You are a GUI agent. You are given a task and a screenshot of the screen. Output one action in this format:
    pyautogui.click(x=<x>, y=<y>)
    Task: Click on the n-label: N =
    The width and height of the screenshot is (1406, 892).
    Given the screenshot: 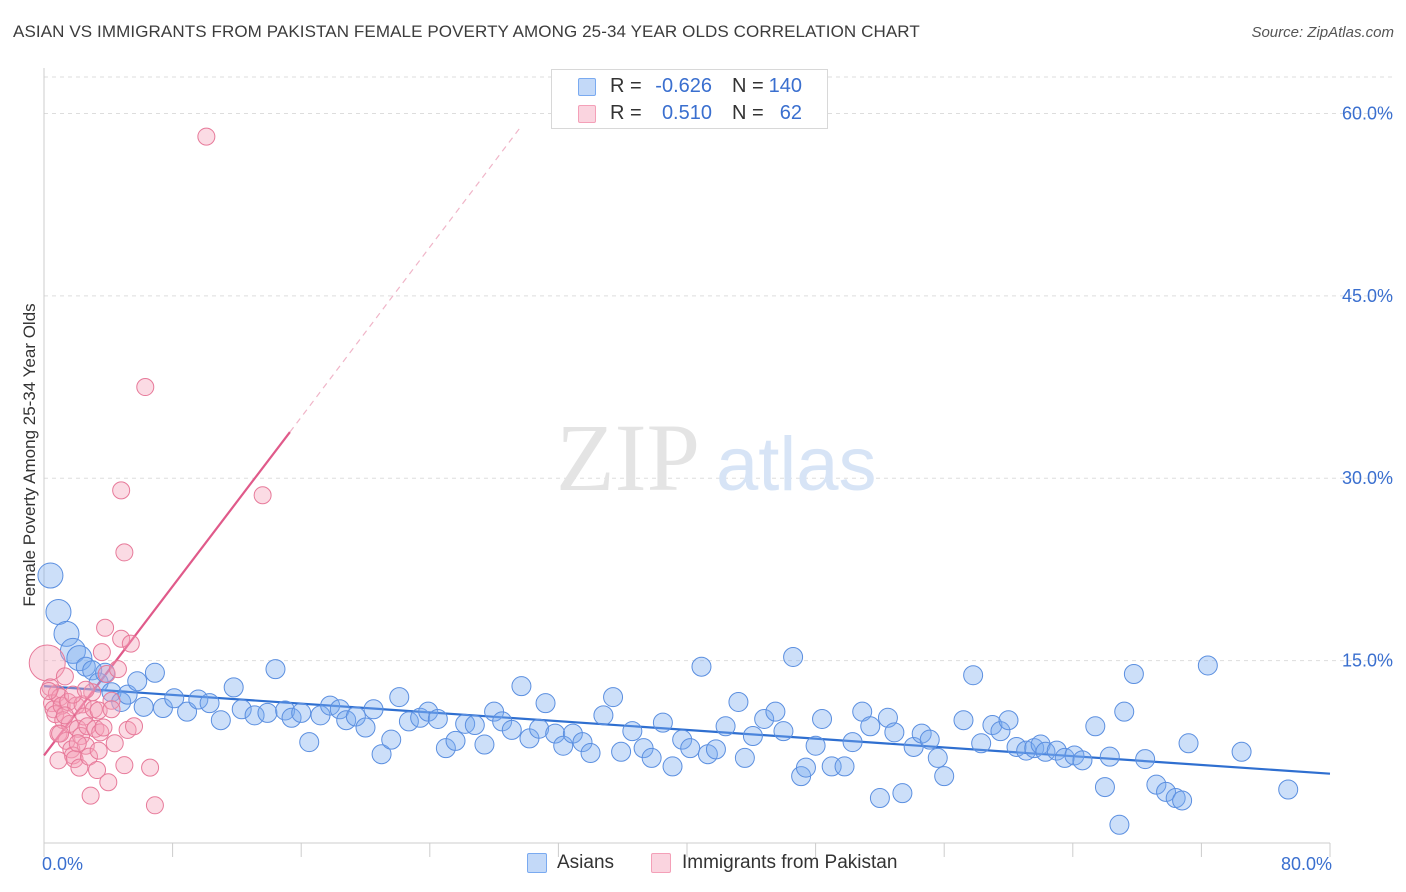 What is the action you would take?
    pyautogui.click(x=748, y=113)
    